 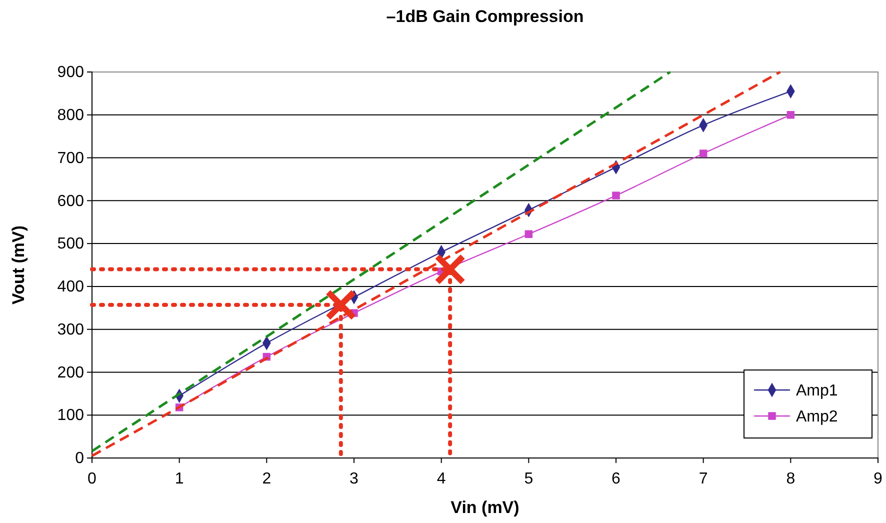 What do you see at coordinates (70, 287) in the screenshot?
I see `y-tick-label: 400` at bounding box center [70, 287].